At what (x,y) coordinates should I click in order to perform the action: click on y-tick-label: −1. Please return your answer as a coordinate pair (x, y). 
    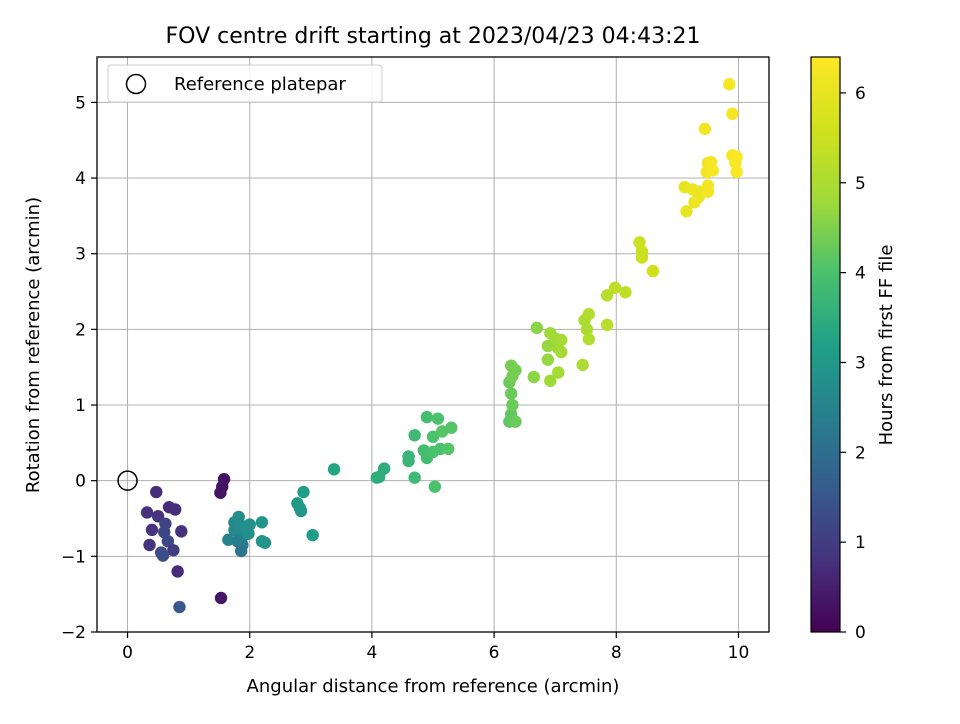
    Looking at the image, I should click on (73, 557).